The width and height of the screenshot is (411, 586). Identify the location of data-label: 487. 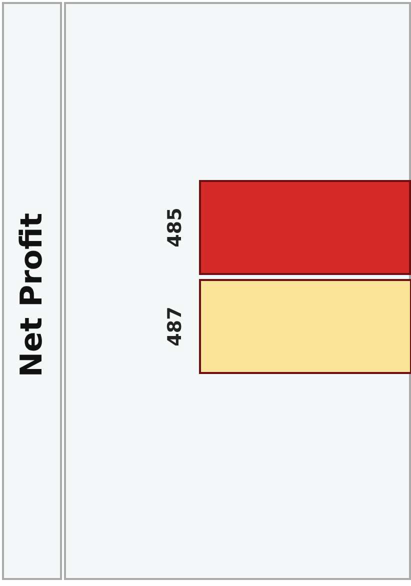
(175, 326).